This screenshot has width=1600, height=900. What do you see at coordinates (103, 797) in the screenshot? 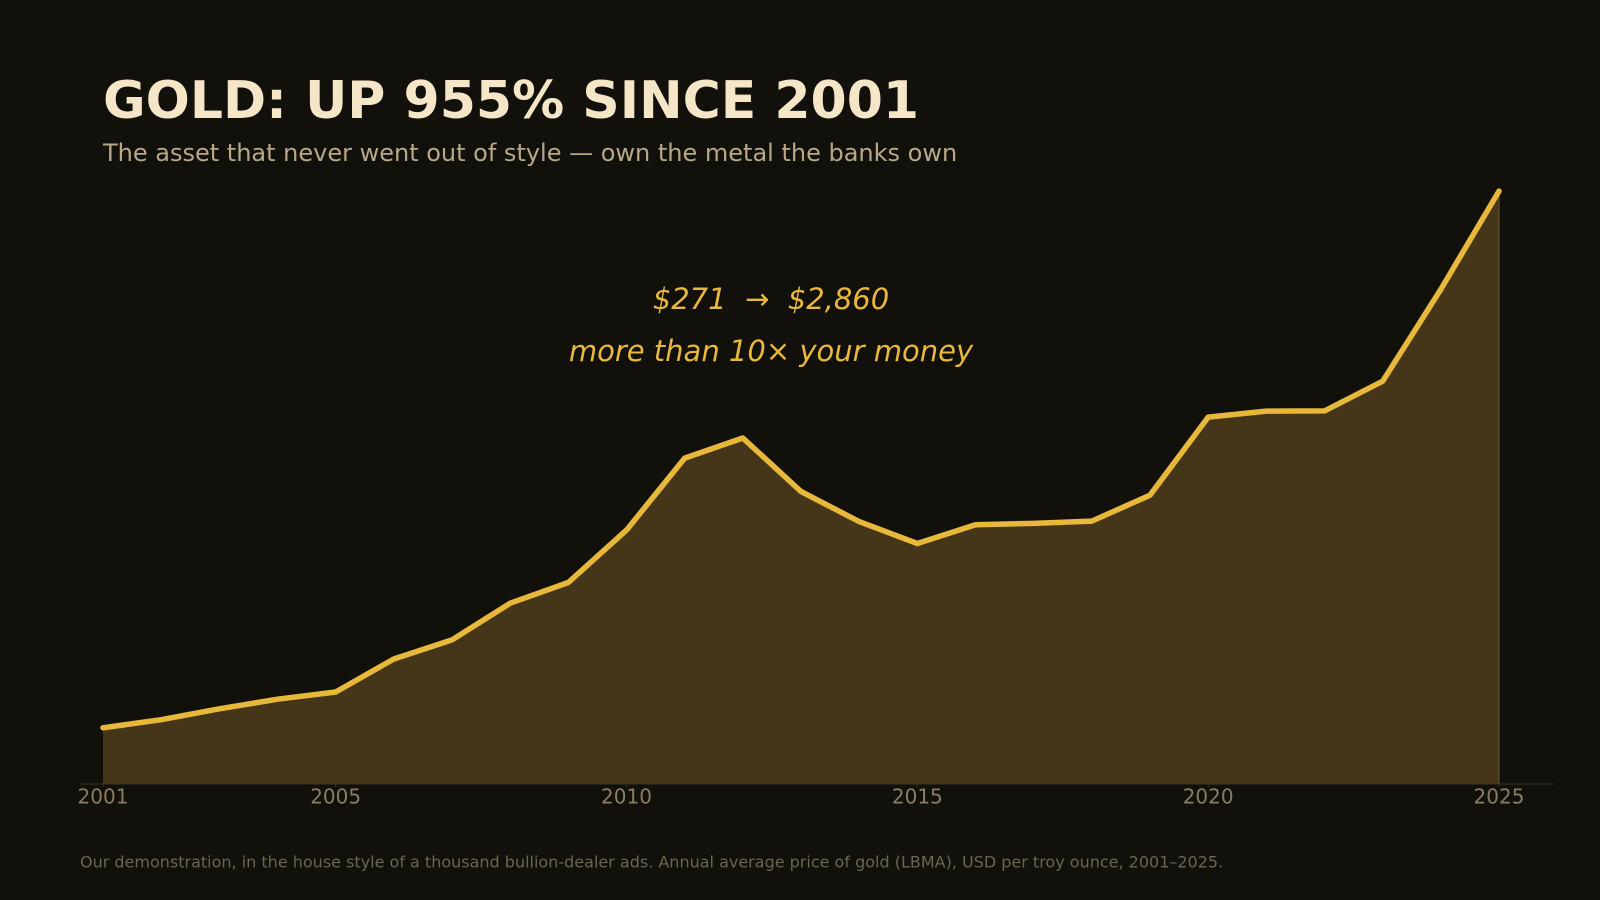
I see `x-tick-label: 2001` at bounding box center [103, 797].